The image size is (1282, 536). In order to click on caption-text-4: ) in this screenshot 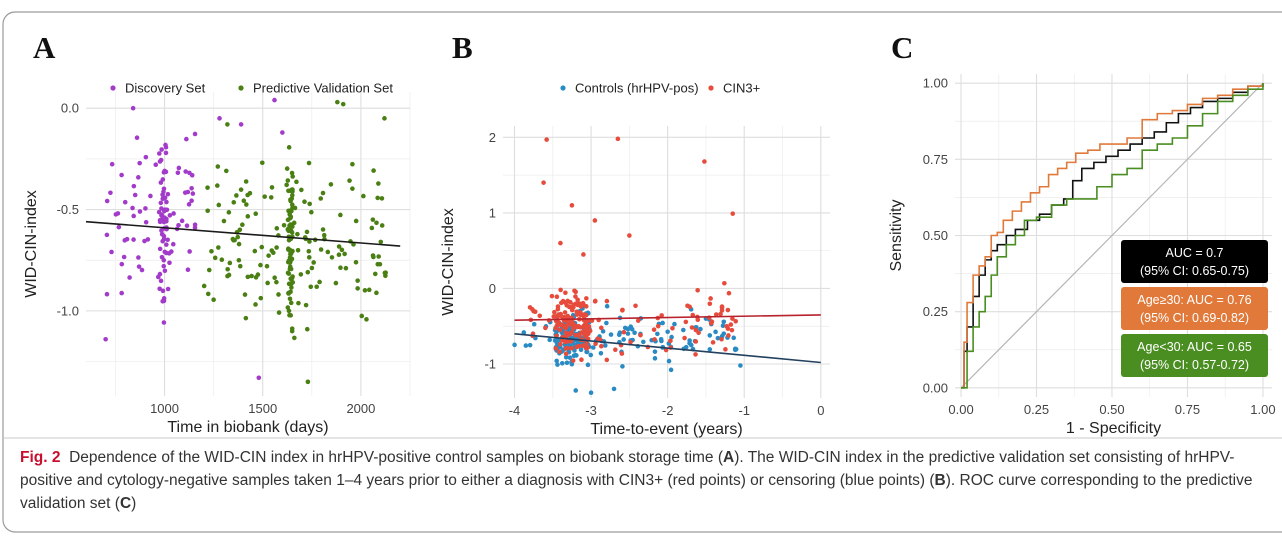, I will do `click(134, 503)`.